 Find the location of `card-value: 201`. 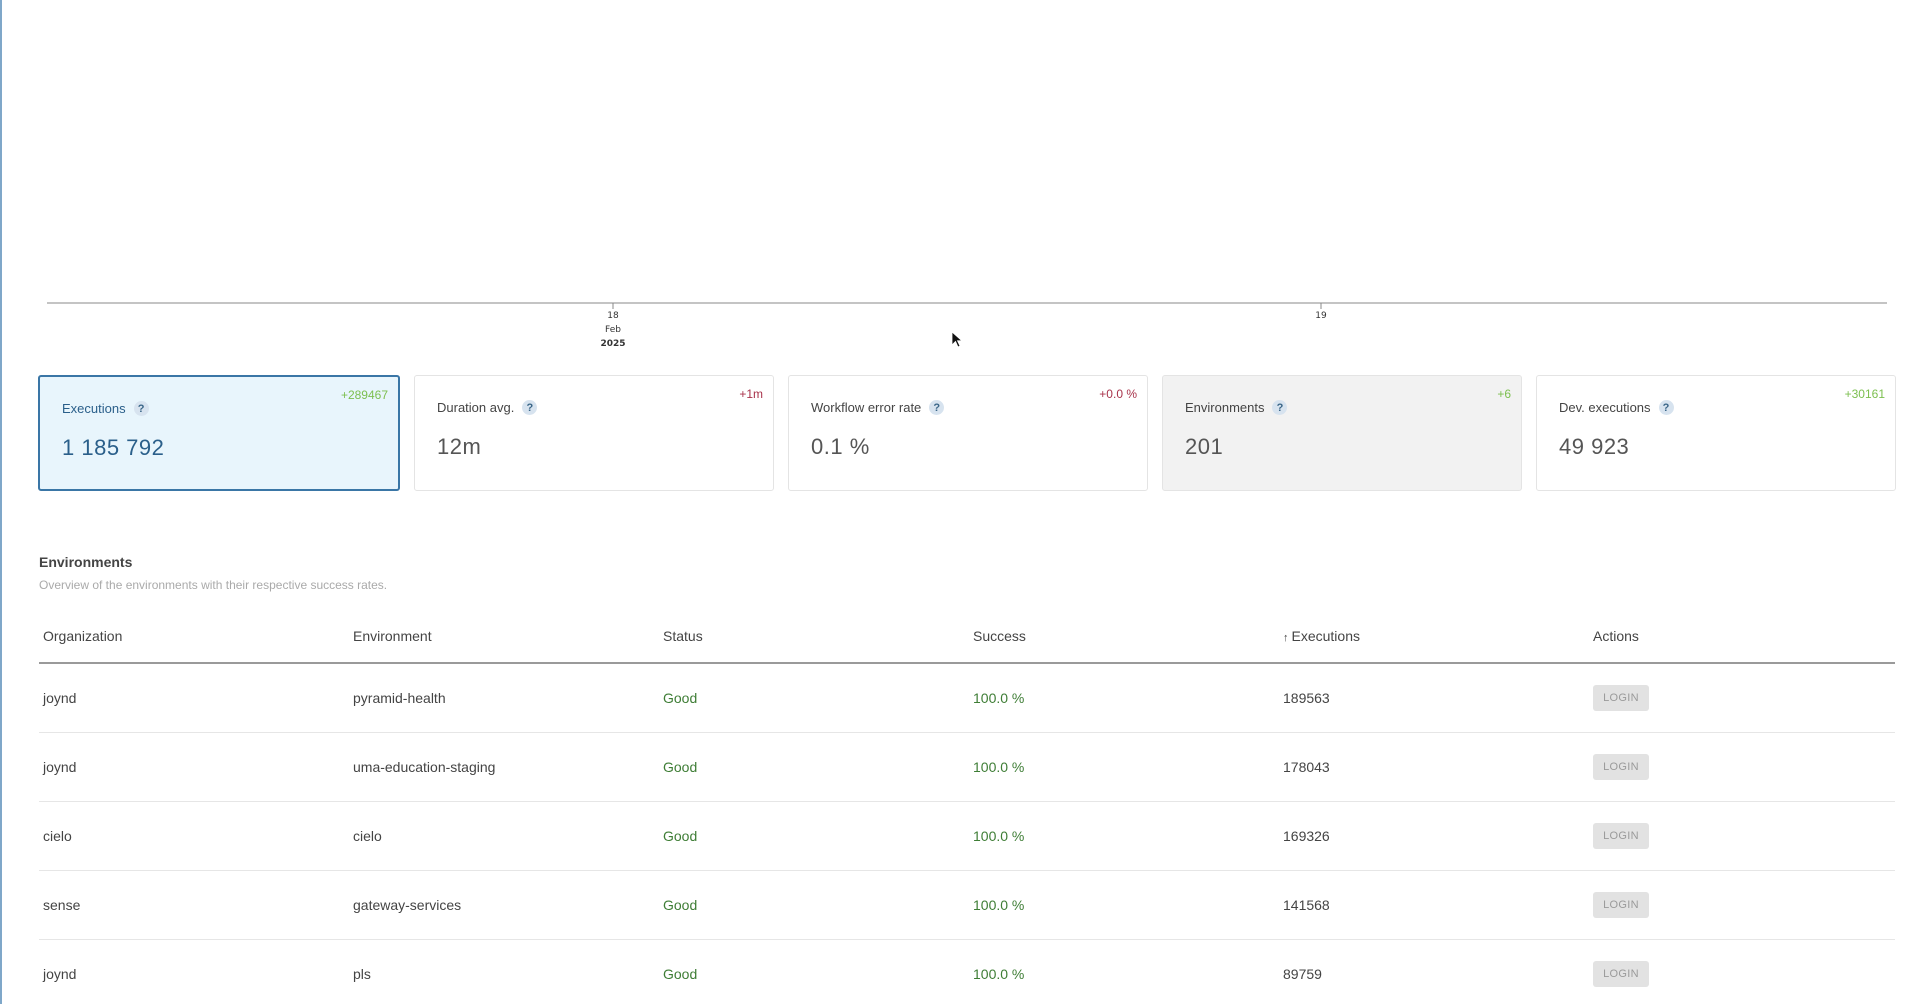

card-value: 201 is located at coordinates (1204, 446).